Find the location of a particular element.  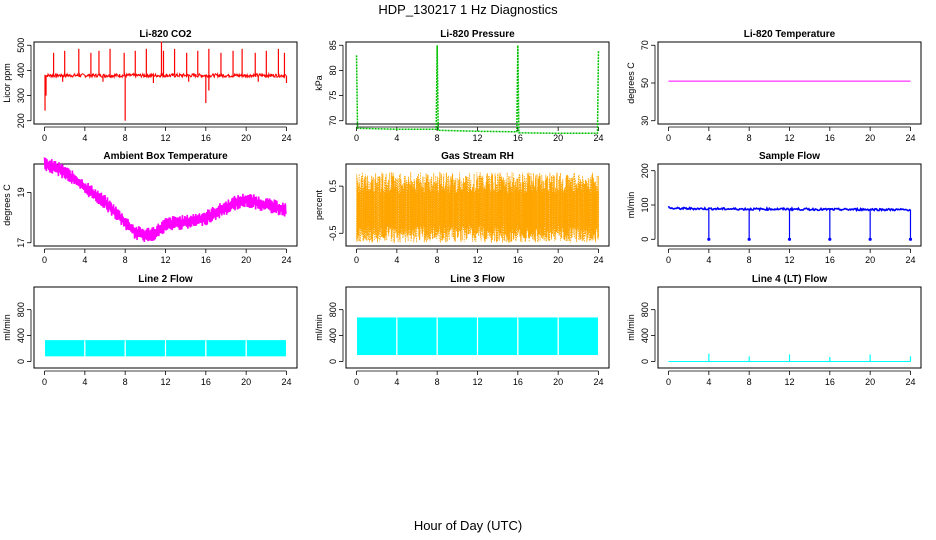

series-band is located at coordinates (165, 200).